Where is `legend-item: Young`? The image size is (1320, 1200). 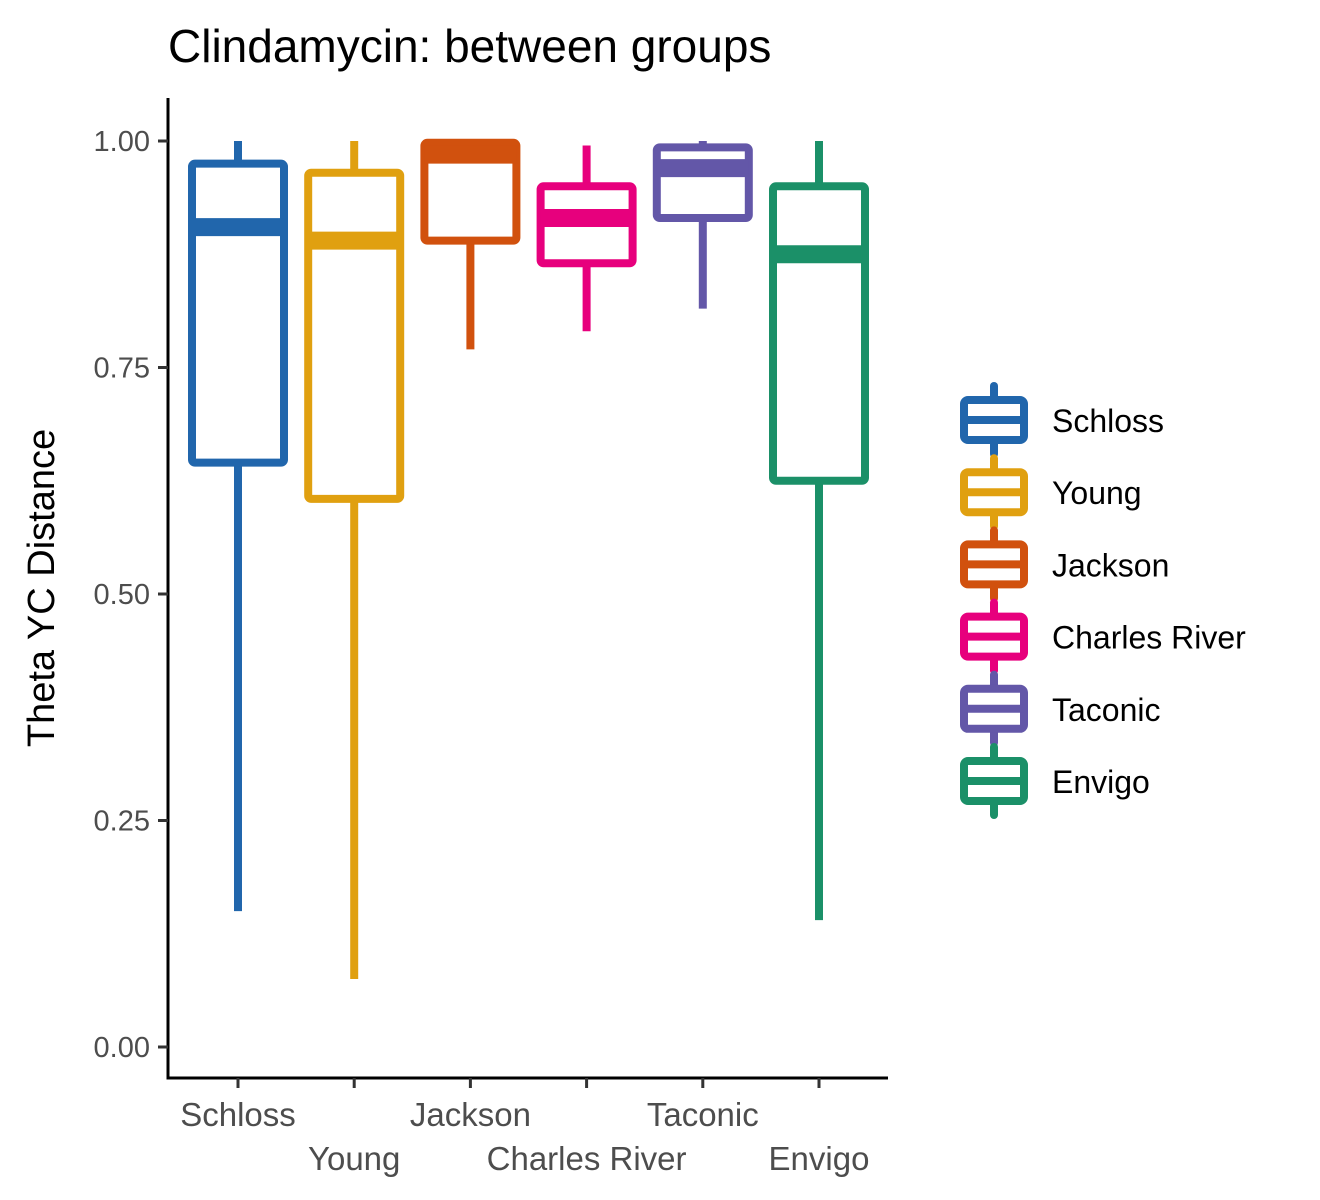 legend-item: Young is located at coordinates (1051, 492).